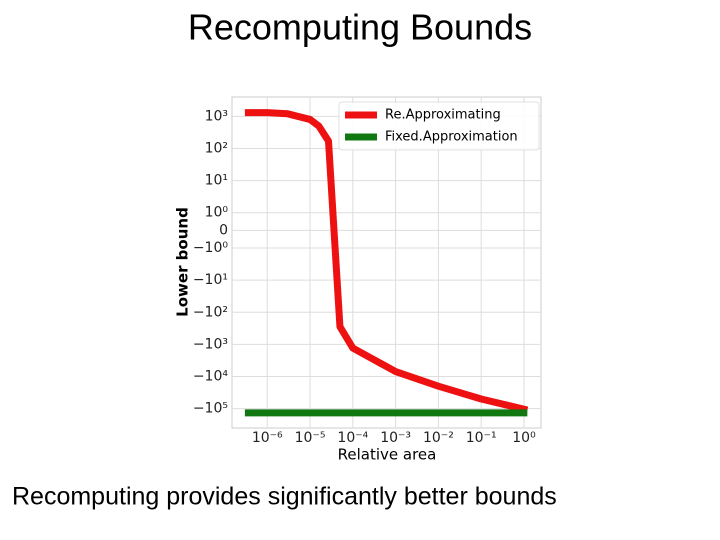  Describe the element at coordinates (216, 116) in the screenshot. I see `y-tick-label: 10³` at that location.